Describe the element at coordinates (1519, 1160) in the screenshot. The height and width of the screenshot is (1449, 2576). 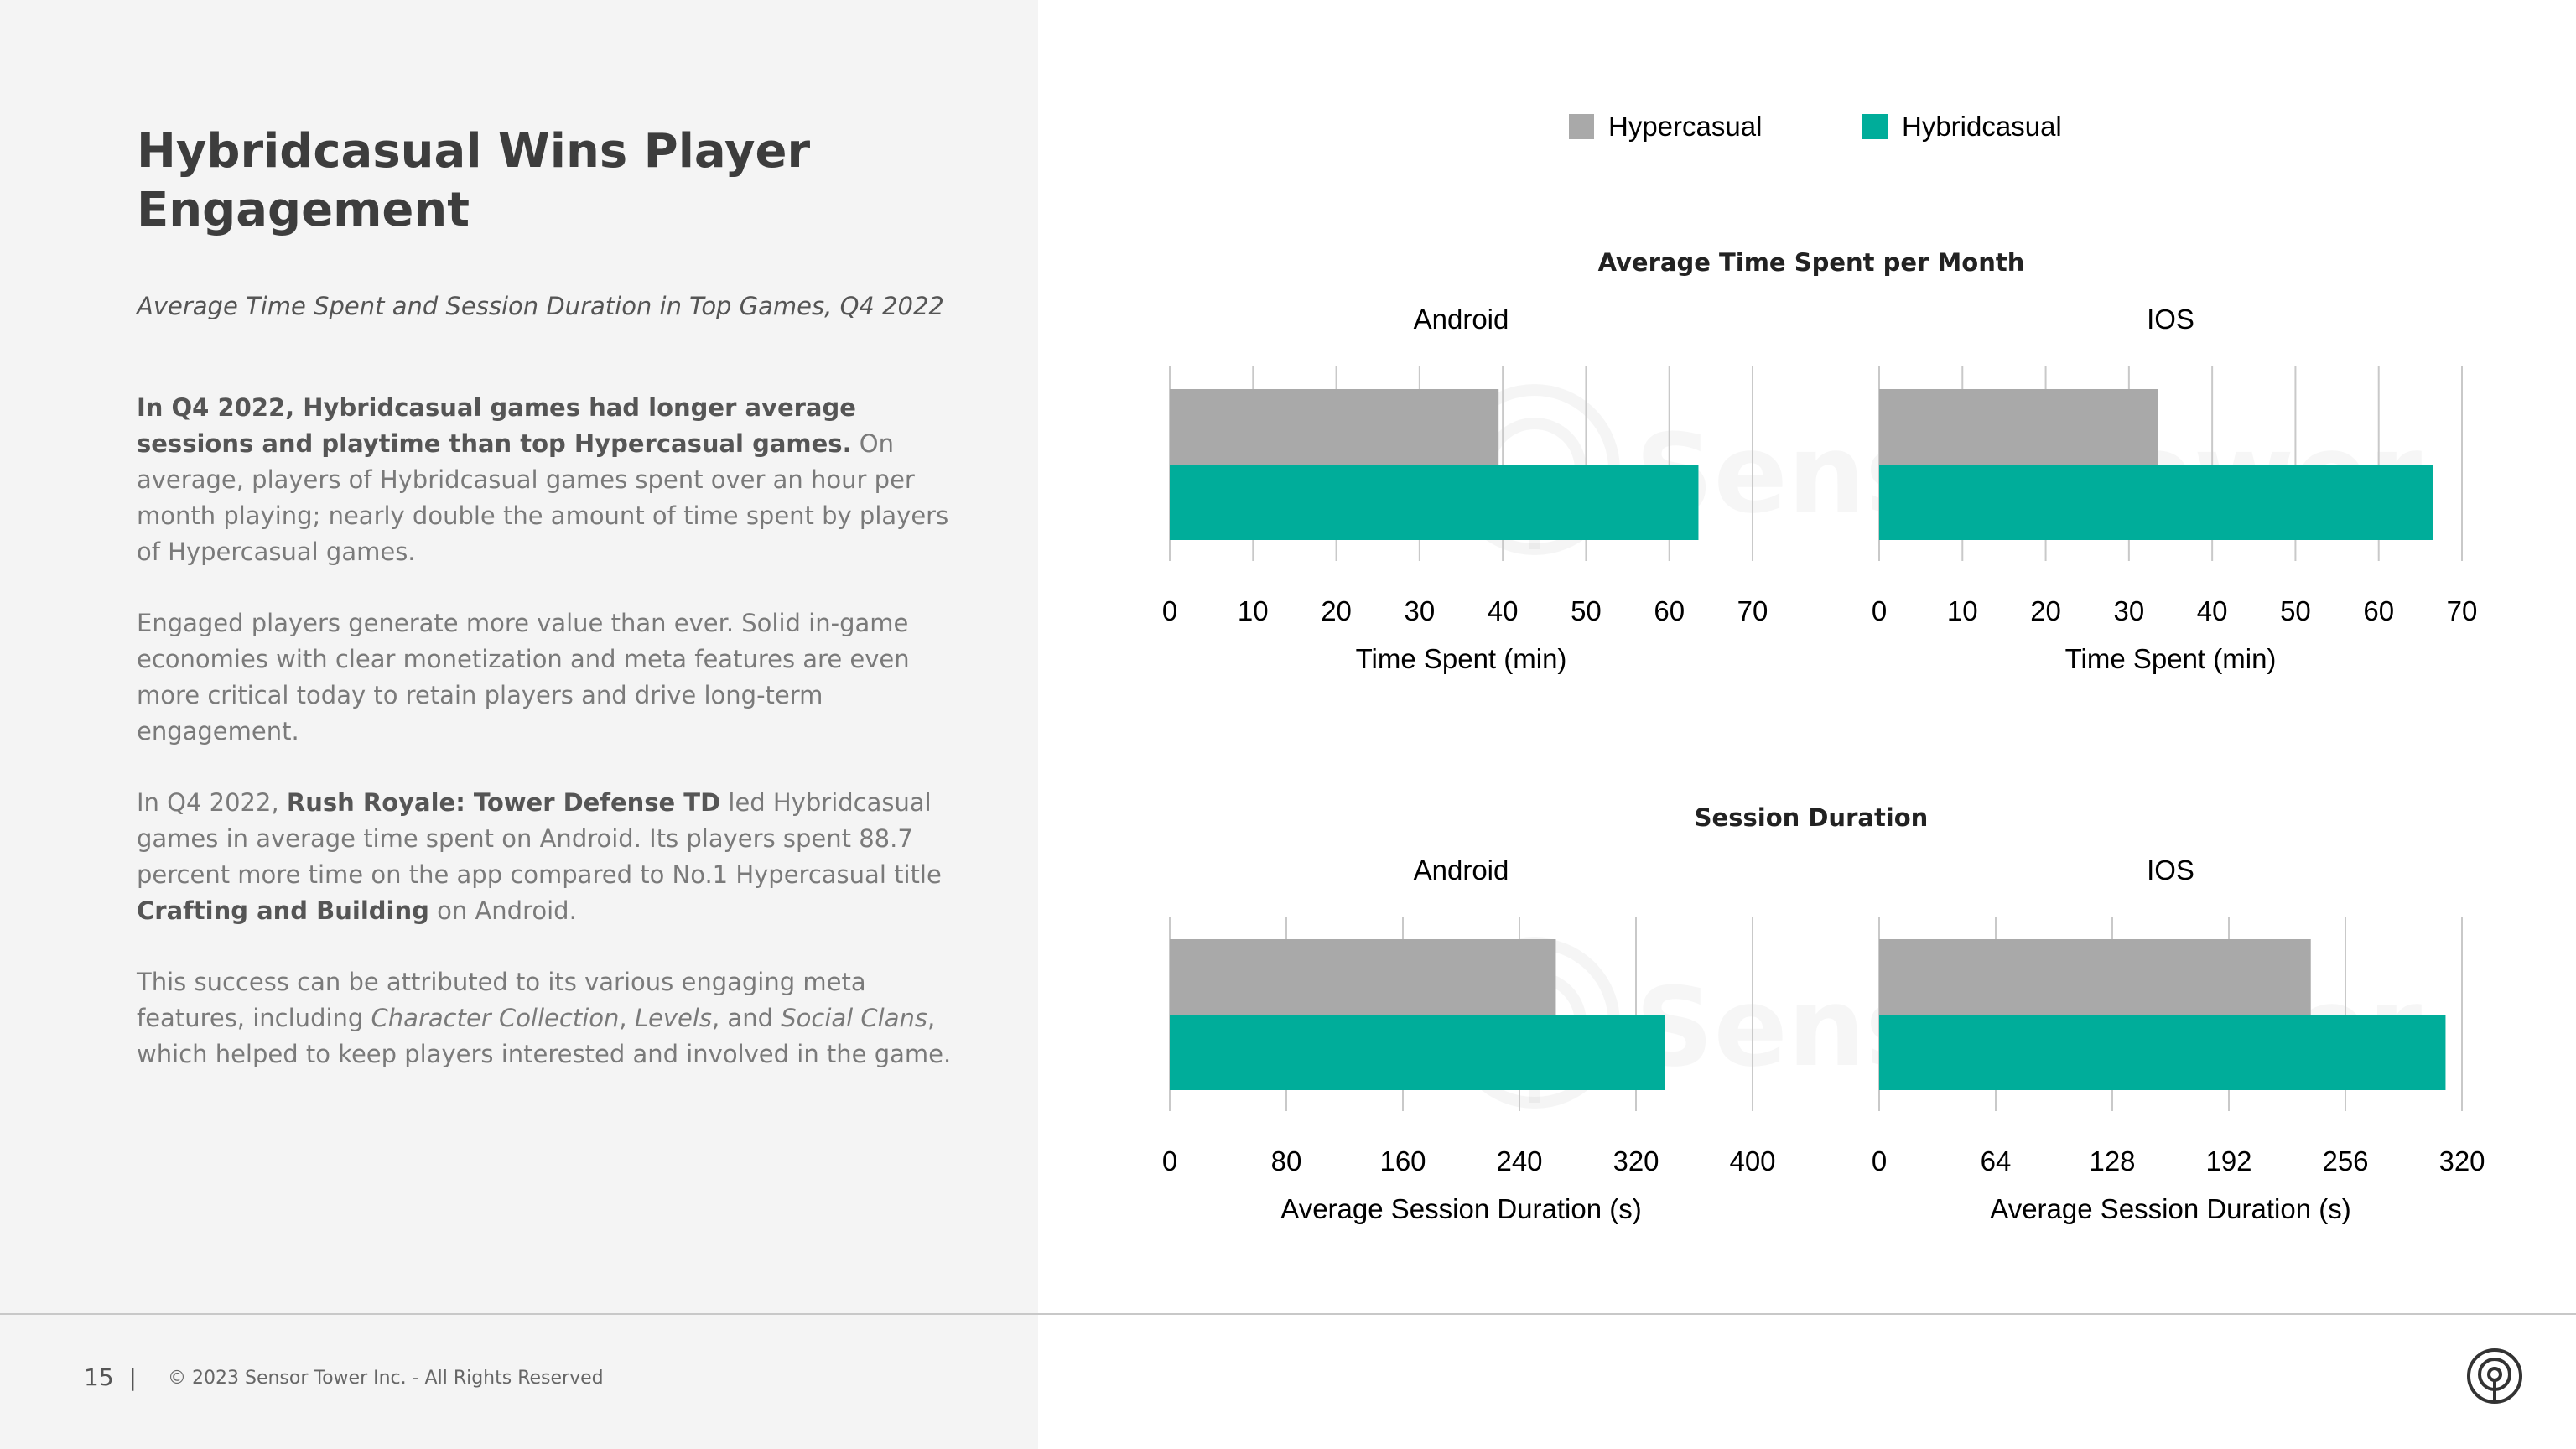
I see `tick-label: 240` at that location.